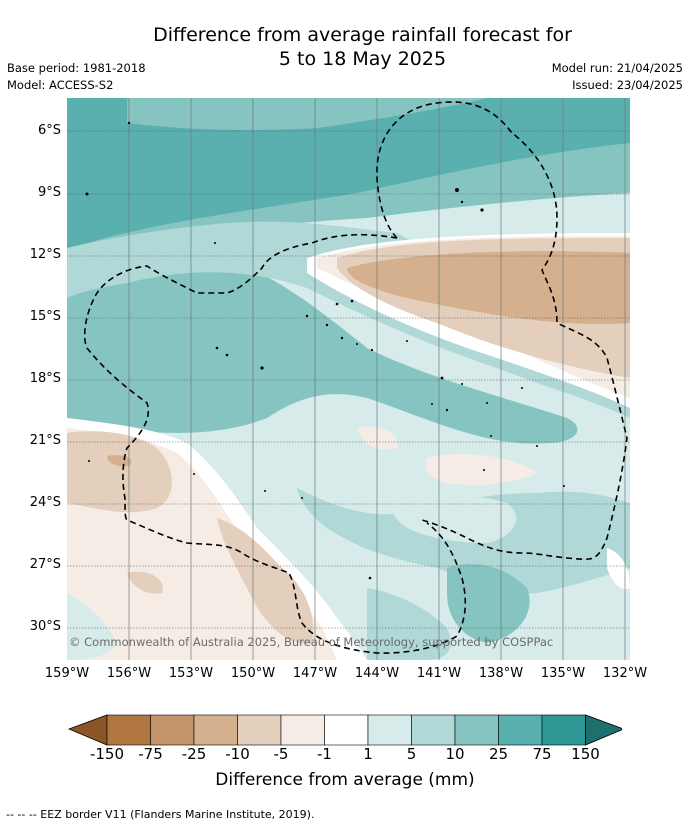  I want to click on lon-label: 159°W, so click(67, 673).